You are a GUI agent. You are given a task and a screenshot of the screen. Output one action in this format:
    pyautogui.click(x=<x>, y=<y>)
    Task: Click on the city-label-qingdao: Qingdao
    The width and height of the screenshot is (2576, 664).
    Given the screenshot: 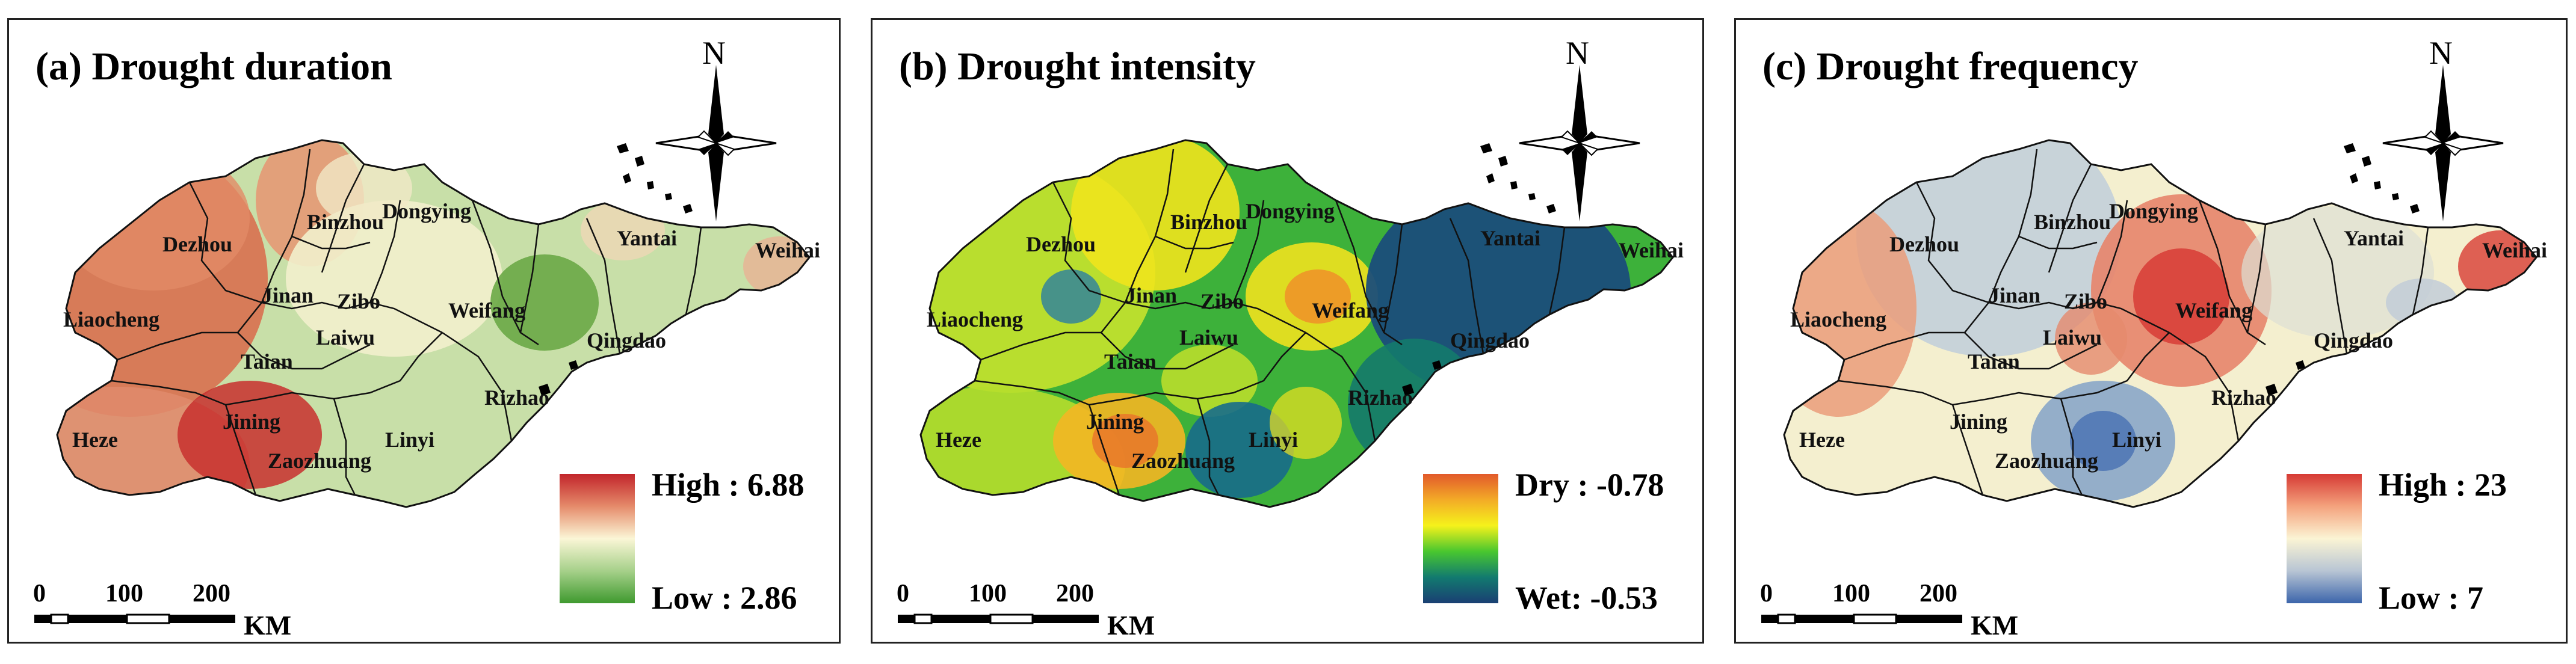 What is the action you would take?
    pyautogui.click(x=1490, y=340)
    